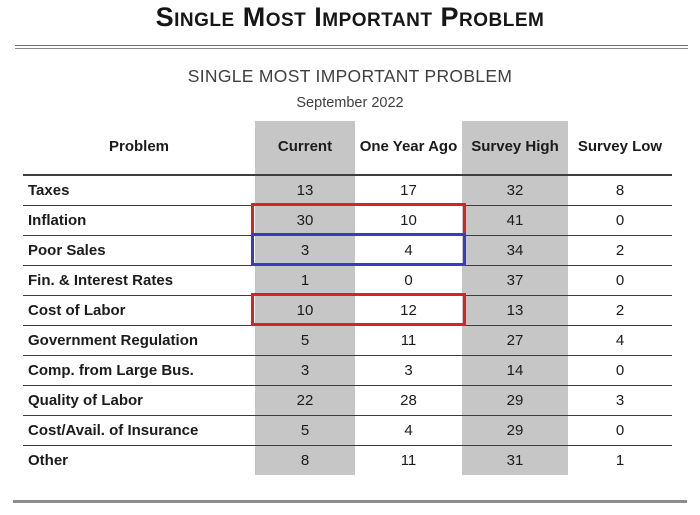 This screenshot has width=700, height=515. Describe the element at coordinates (101, 280) in the screenshot. I see `cell-problem: Fin. & Interest Rates` at that location.